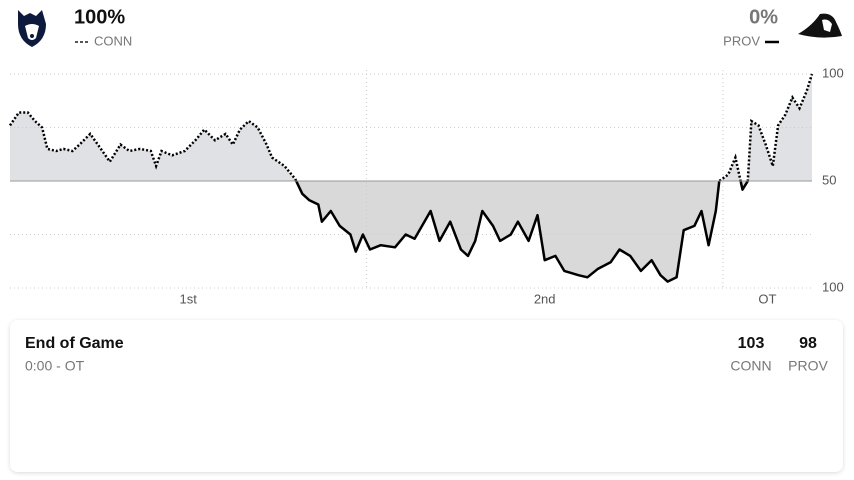 The width and height of the screenshot is (854, 480). What do you see at coordinates (74, 343) in the screenshot?
I see `status: End of Game` at bounding box center [74, 343].